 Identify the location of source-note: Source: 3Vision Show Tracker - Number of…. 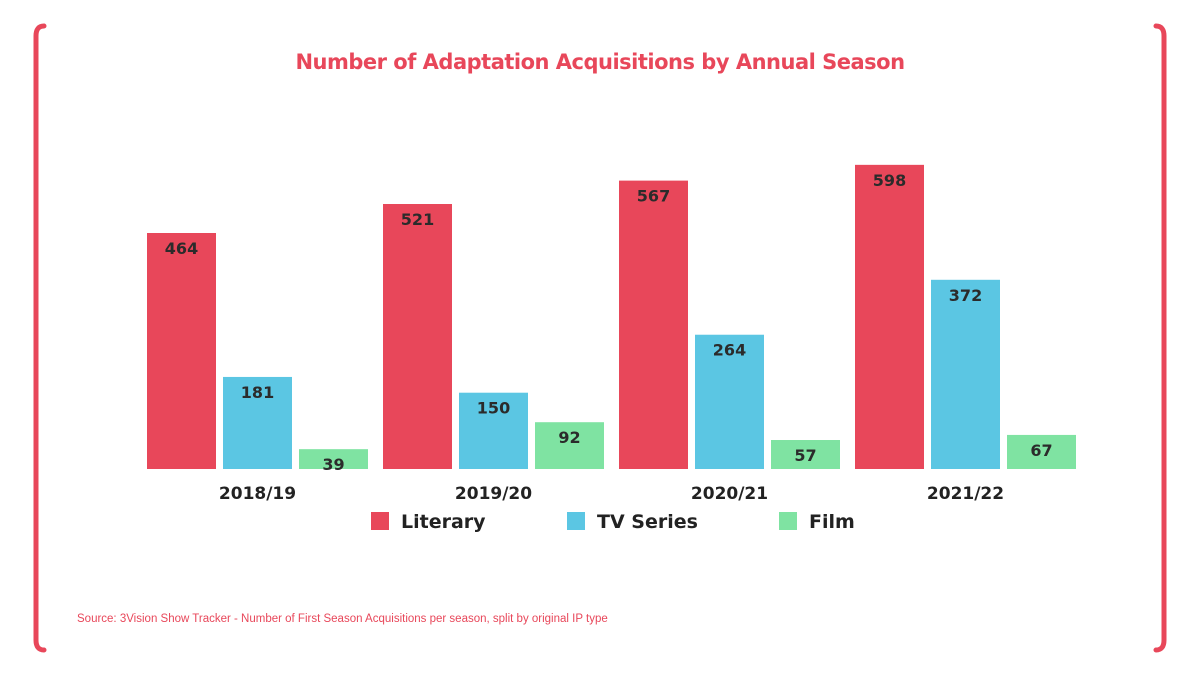
(342, 619).